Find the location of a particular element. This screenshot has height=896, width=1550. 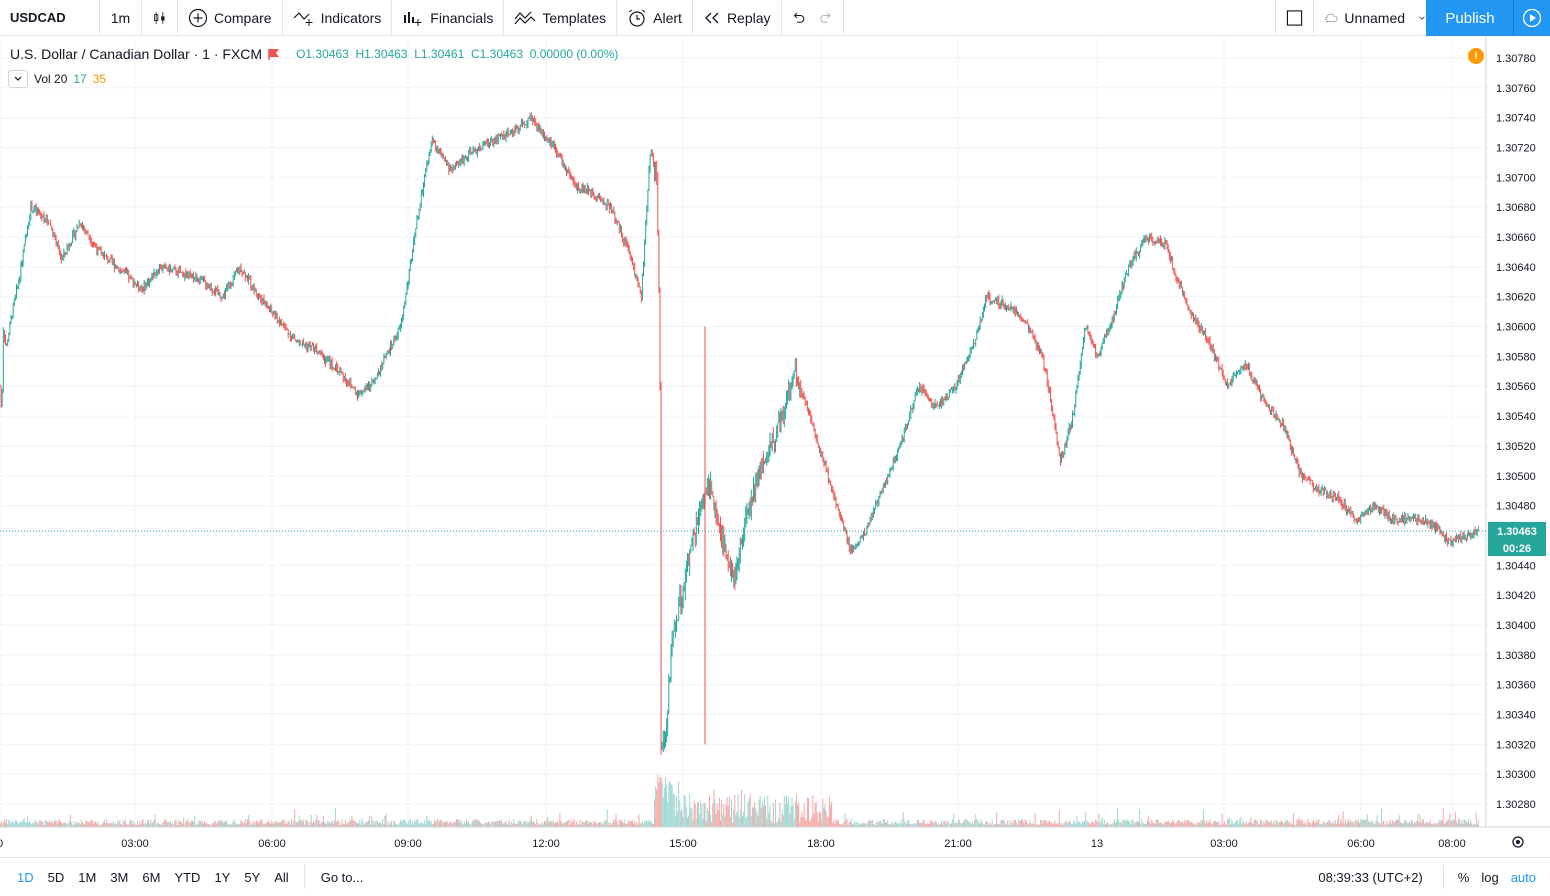

alert-button: Alert is located at coordinates (655, 18).